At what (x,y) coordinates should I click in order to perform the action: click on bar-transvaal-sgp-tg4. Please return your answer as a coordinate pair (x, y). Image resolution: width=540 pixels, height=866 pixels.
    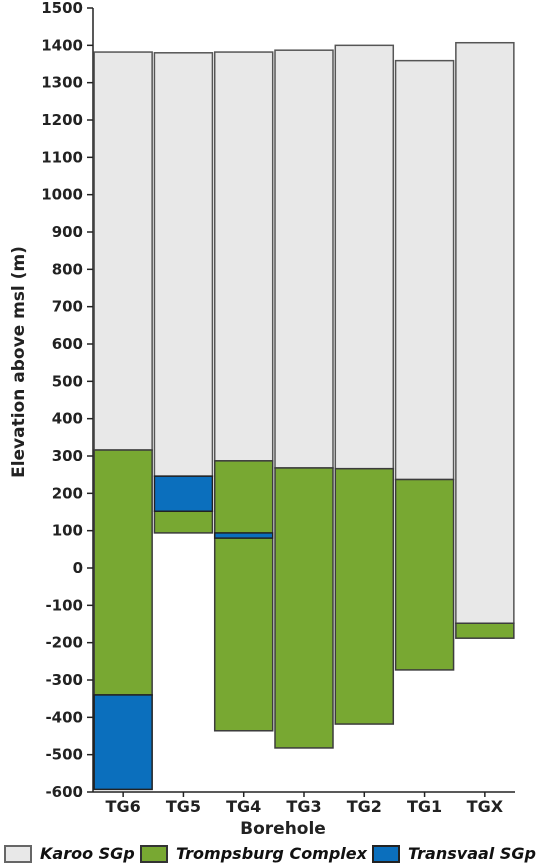
    Looking at the image, I should click on (243, 535).